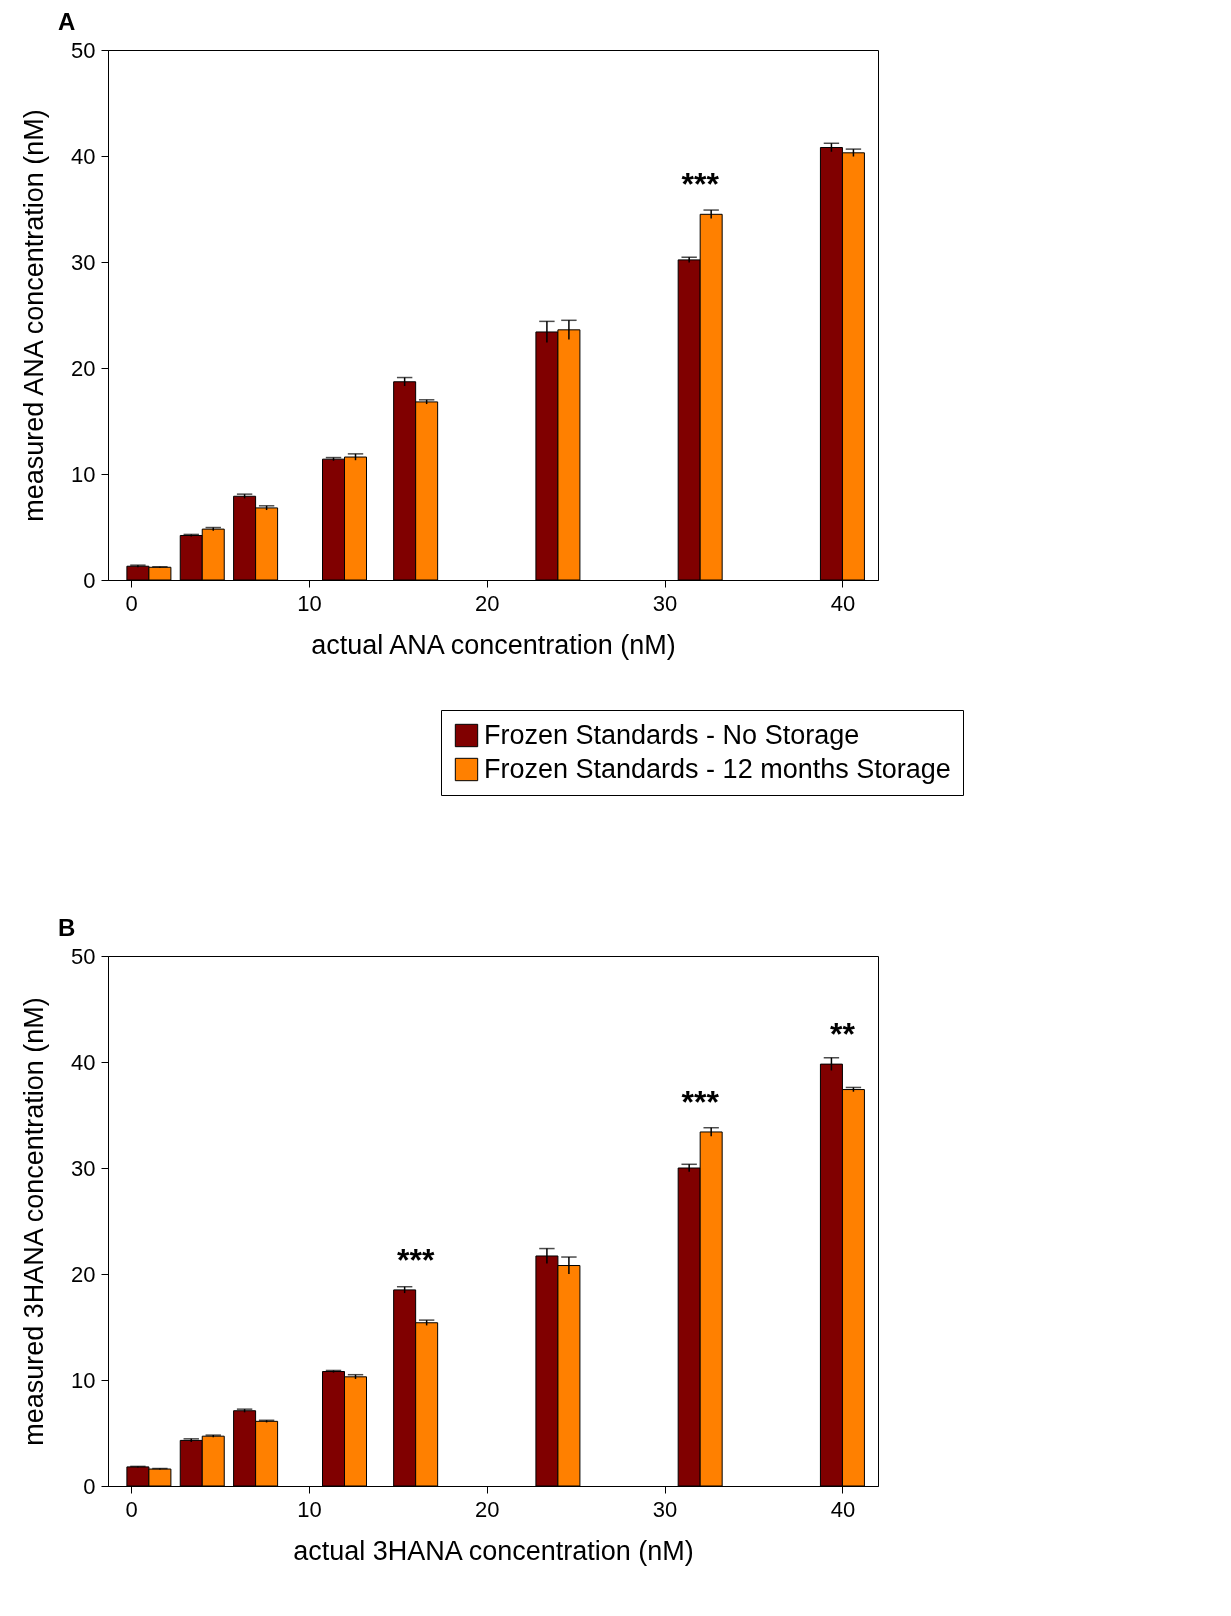  What do you see at coordinates (842, 1034) in the screenshot?
I see `annotation: **` at bounding box center [842, 1034].